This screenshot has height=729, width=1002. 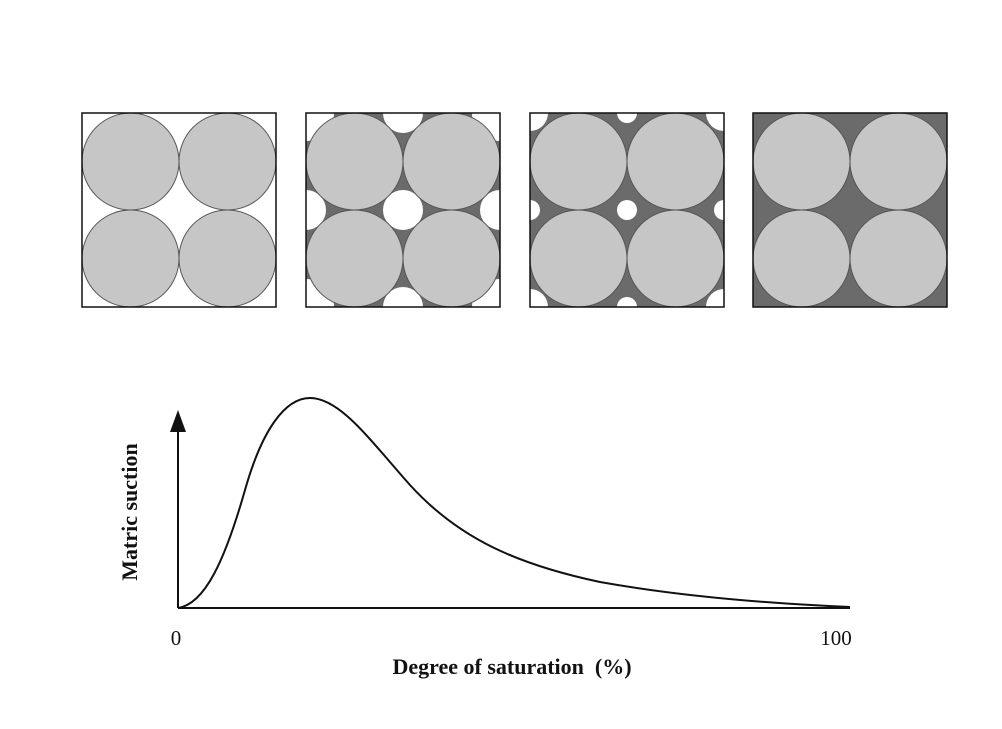 I want to click on x-tick-label: 100, so click(x=836, y=638).